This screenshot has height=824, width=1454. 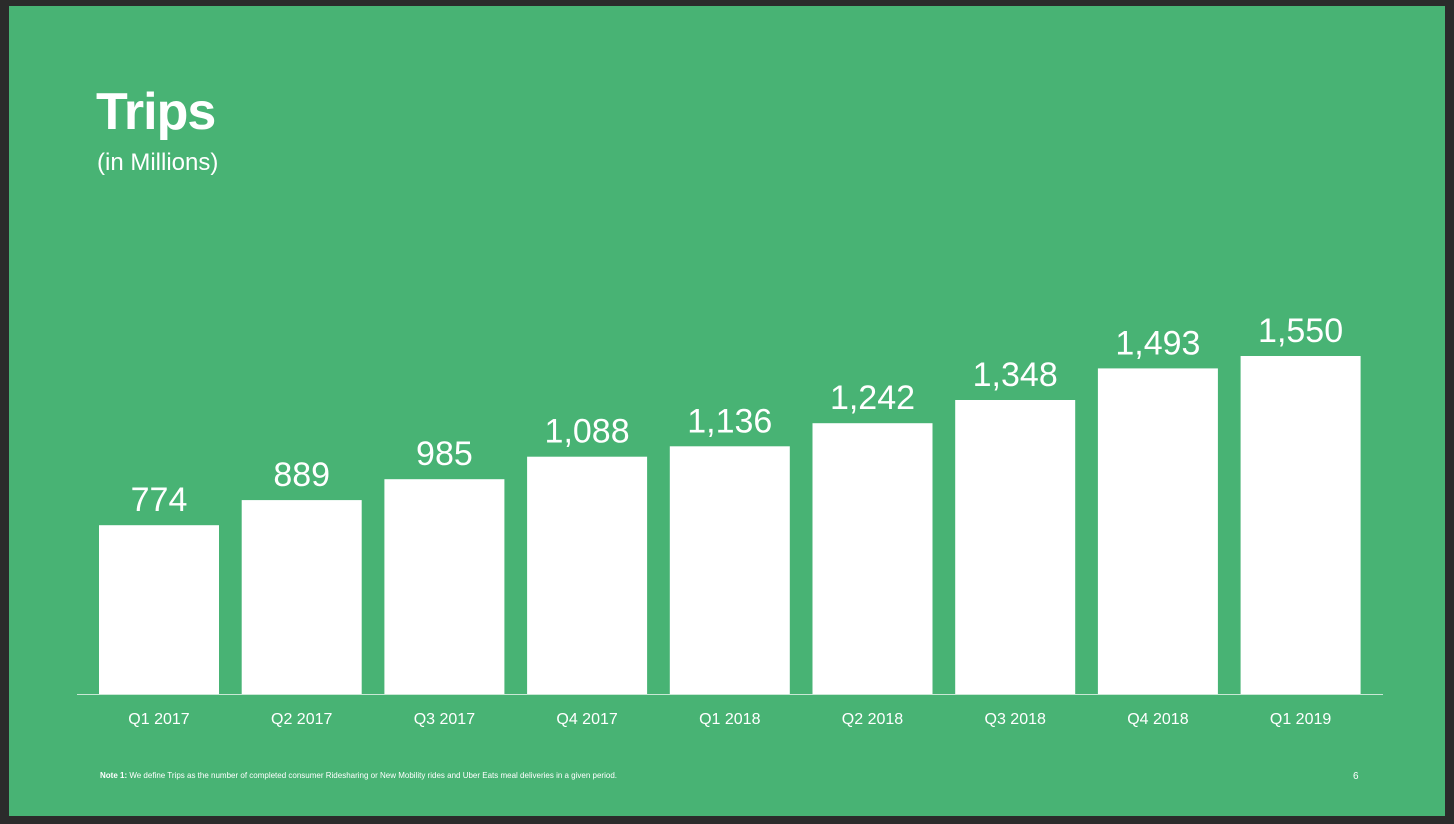 I want to click on data-label: 889, so click(x=301, y=475).